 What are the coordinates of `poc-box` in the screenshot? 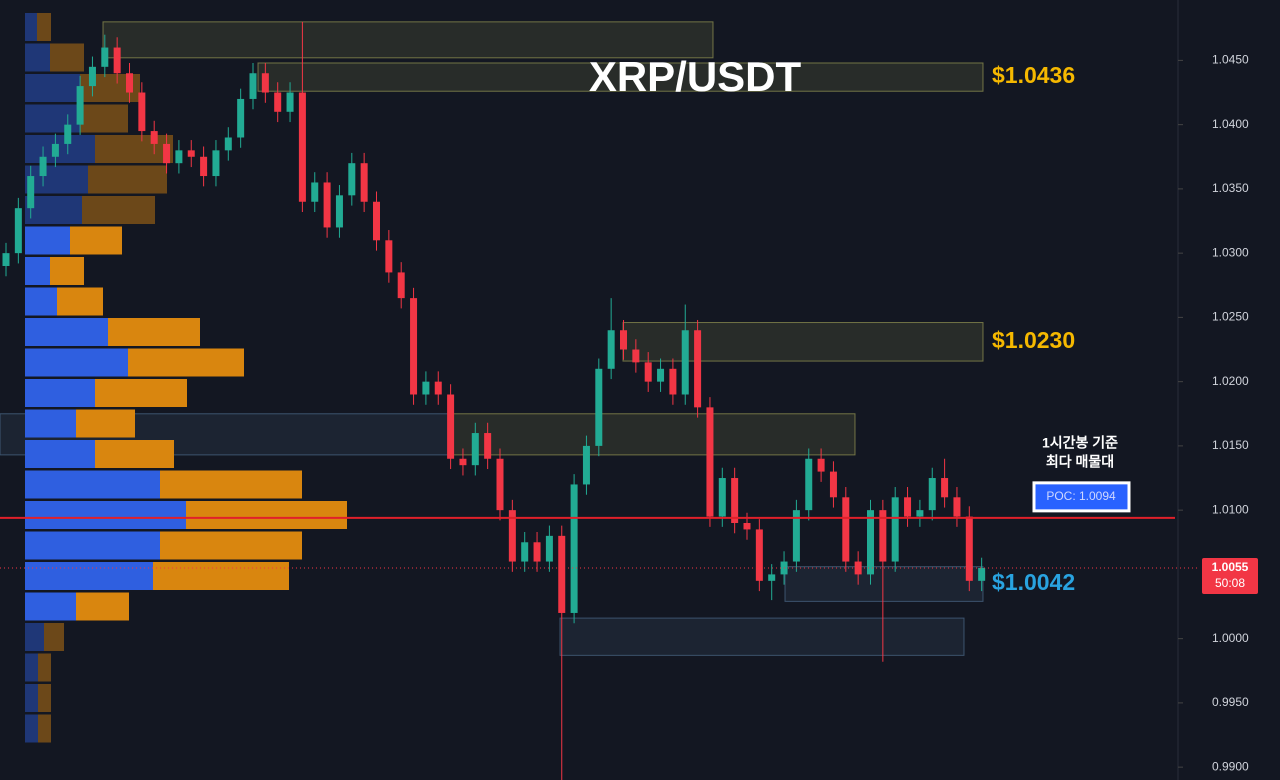 It's located at (1081, 497).